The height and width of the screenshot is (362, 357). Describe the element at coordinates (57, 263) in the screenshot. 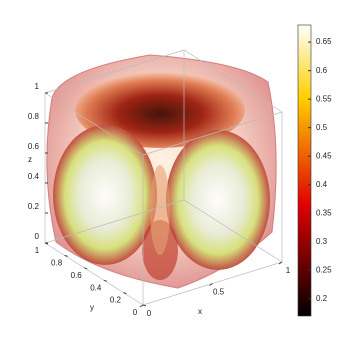

I see `y-tick-label: 0.8` at that location.